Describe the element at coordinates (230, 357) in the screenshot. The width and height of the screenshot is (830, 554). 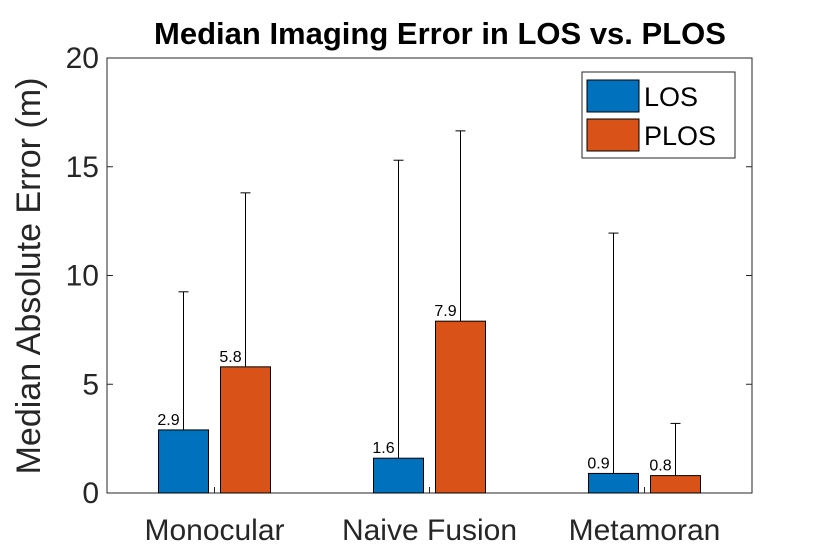
I see `data-label: 5.8` at that location.